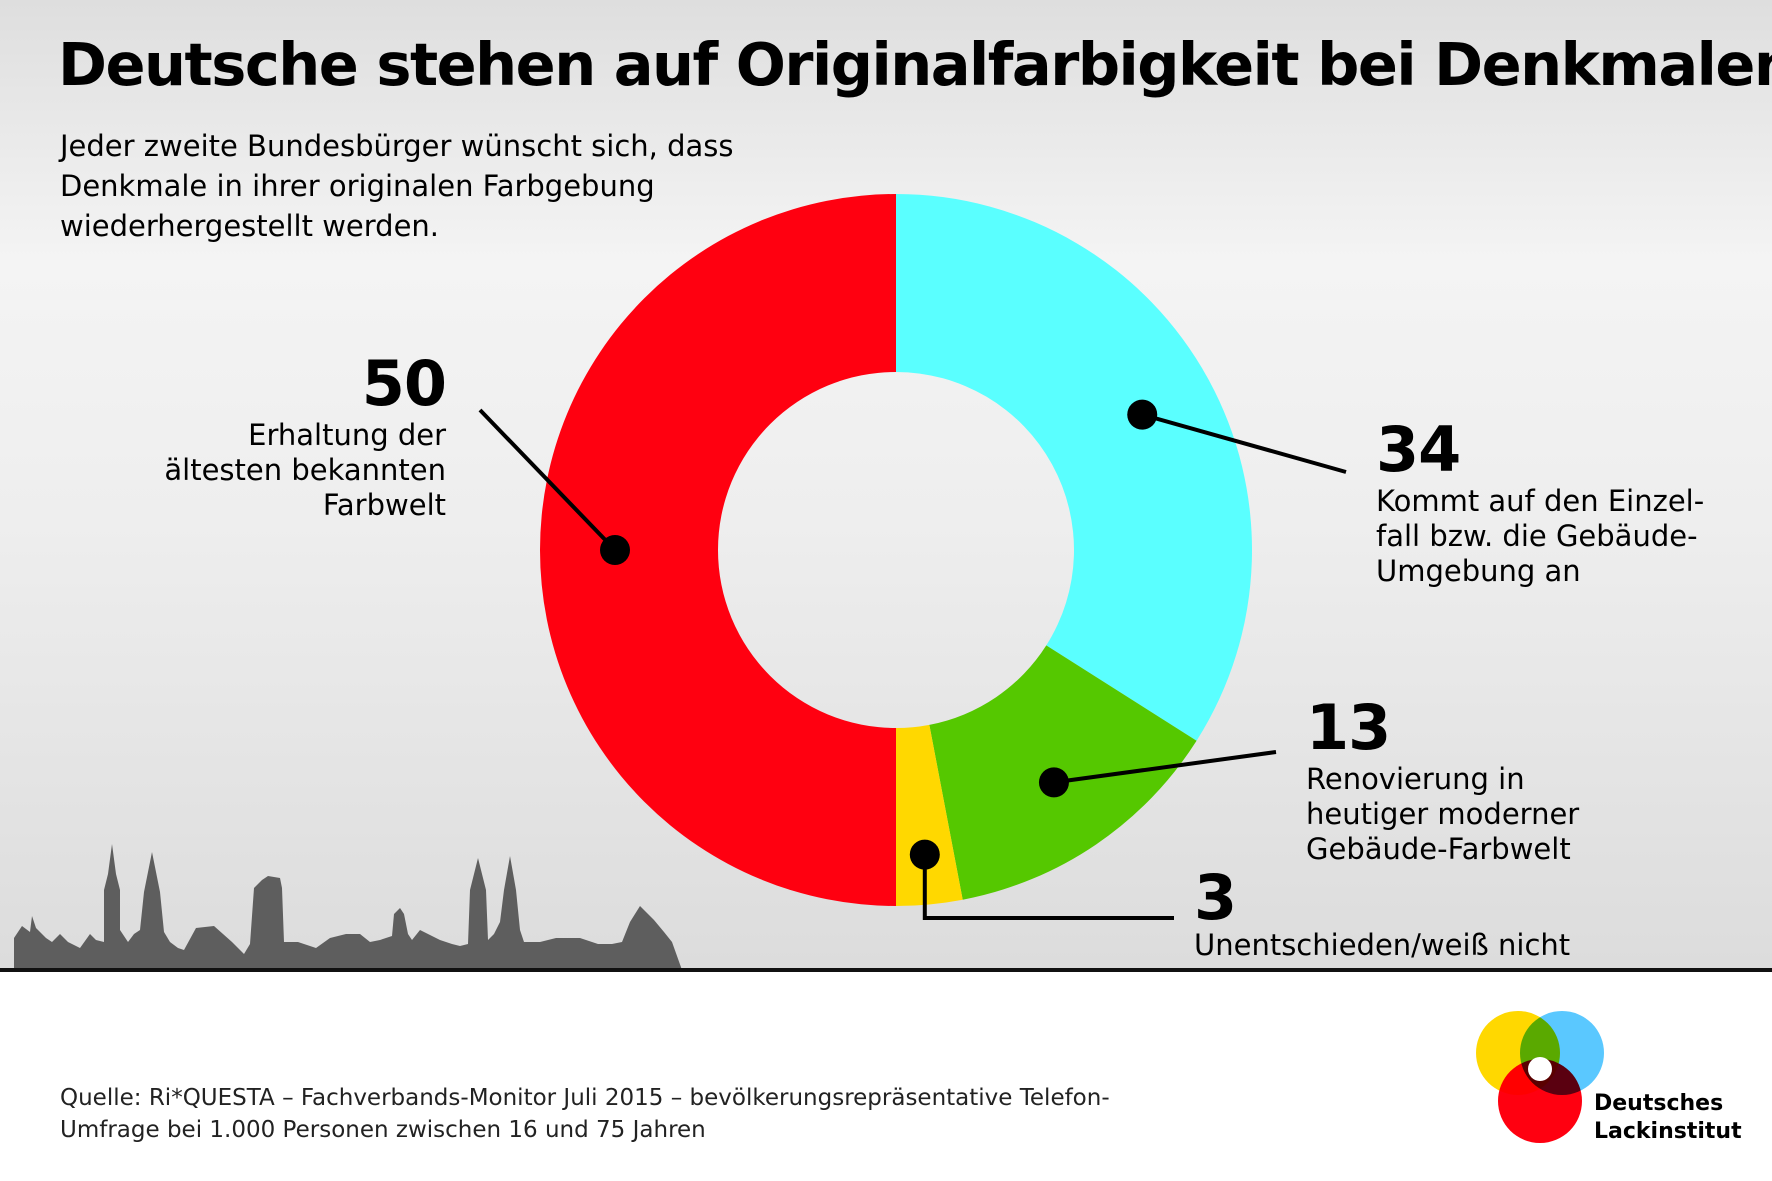 The image size is (1772, 1181). What do you see at coordinates (1540, 1069) in the screenshot?
I see `logo-center-highlight` at bounding box center [1540, 1069].